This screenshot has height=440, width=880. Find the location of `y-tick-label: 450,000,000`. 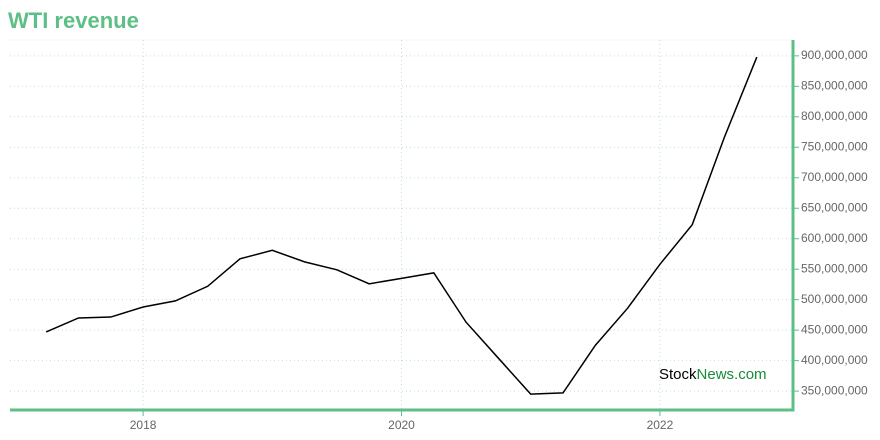

y-tick-label: 450,000,000 is located at coordinates (834, 329).